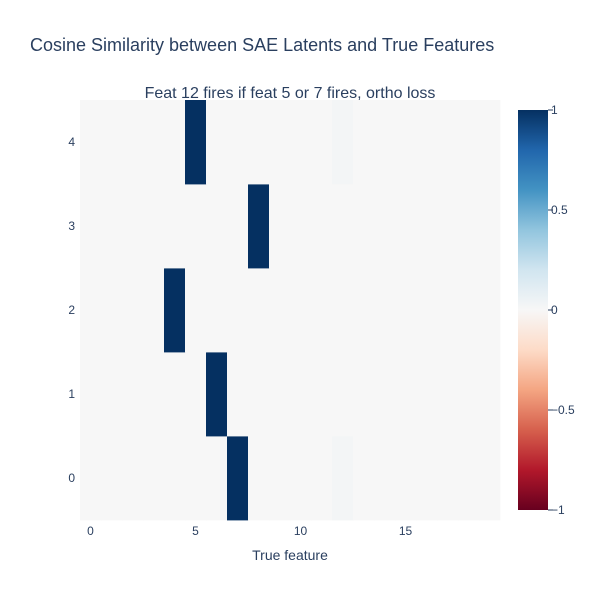  Describe the element at coordinates (290, 555) in the screenshot. I see `x-axis-label: True feature` at that location.